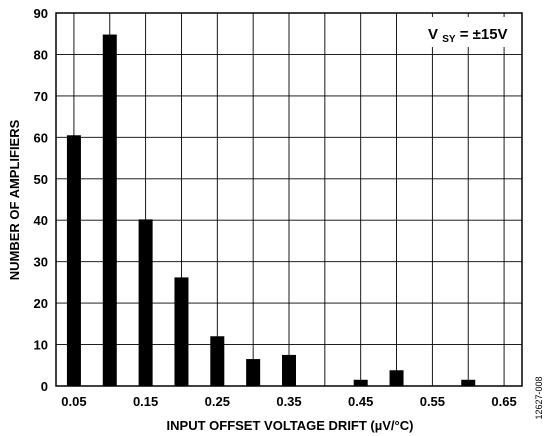  Describe the element at coordinates (449, 39) in the screenshot. I see `annotation-subscript: SY` at that location.